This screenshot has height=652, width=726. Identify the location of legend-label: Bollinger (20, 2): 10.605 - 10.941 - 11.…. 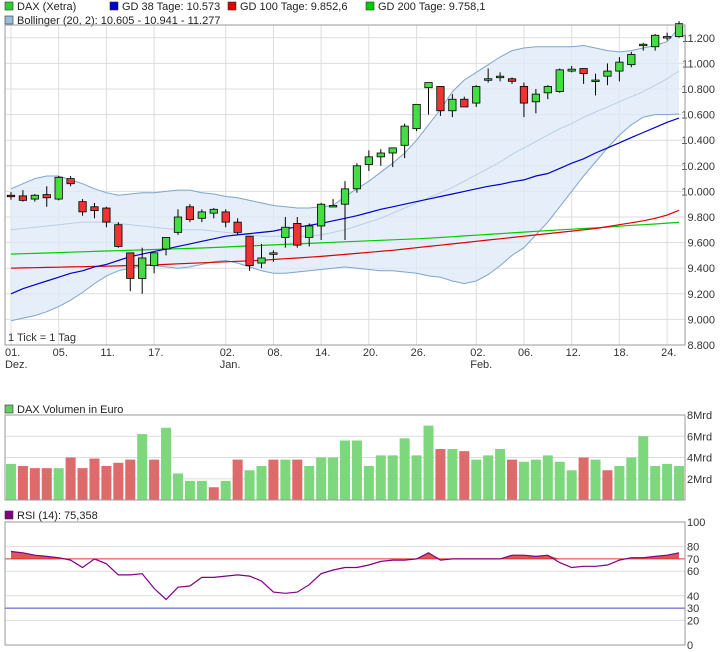
(118, 21).